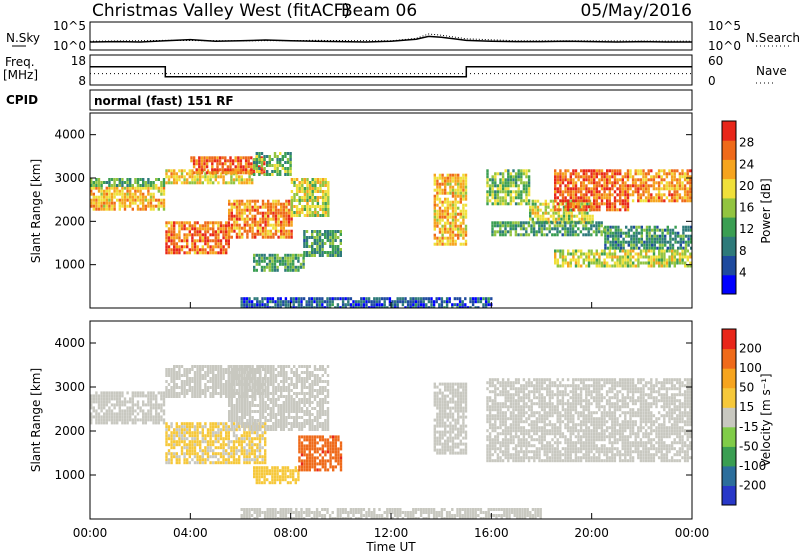  I want to click on noise-search-series, so click(391, 37).